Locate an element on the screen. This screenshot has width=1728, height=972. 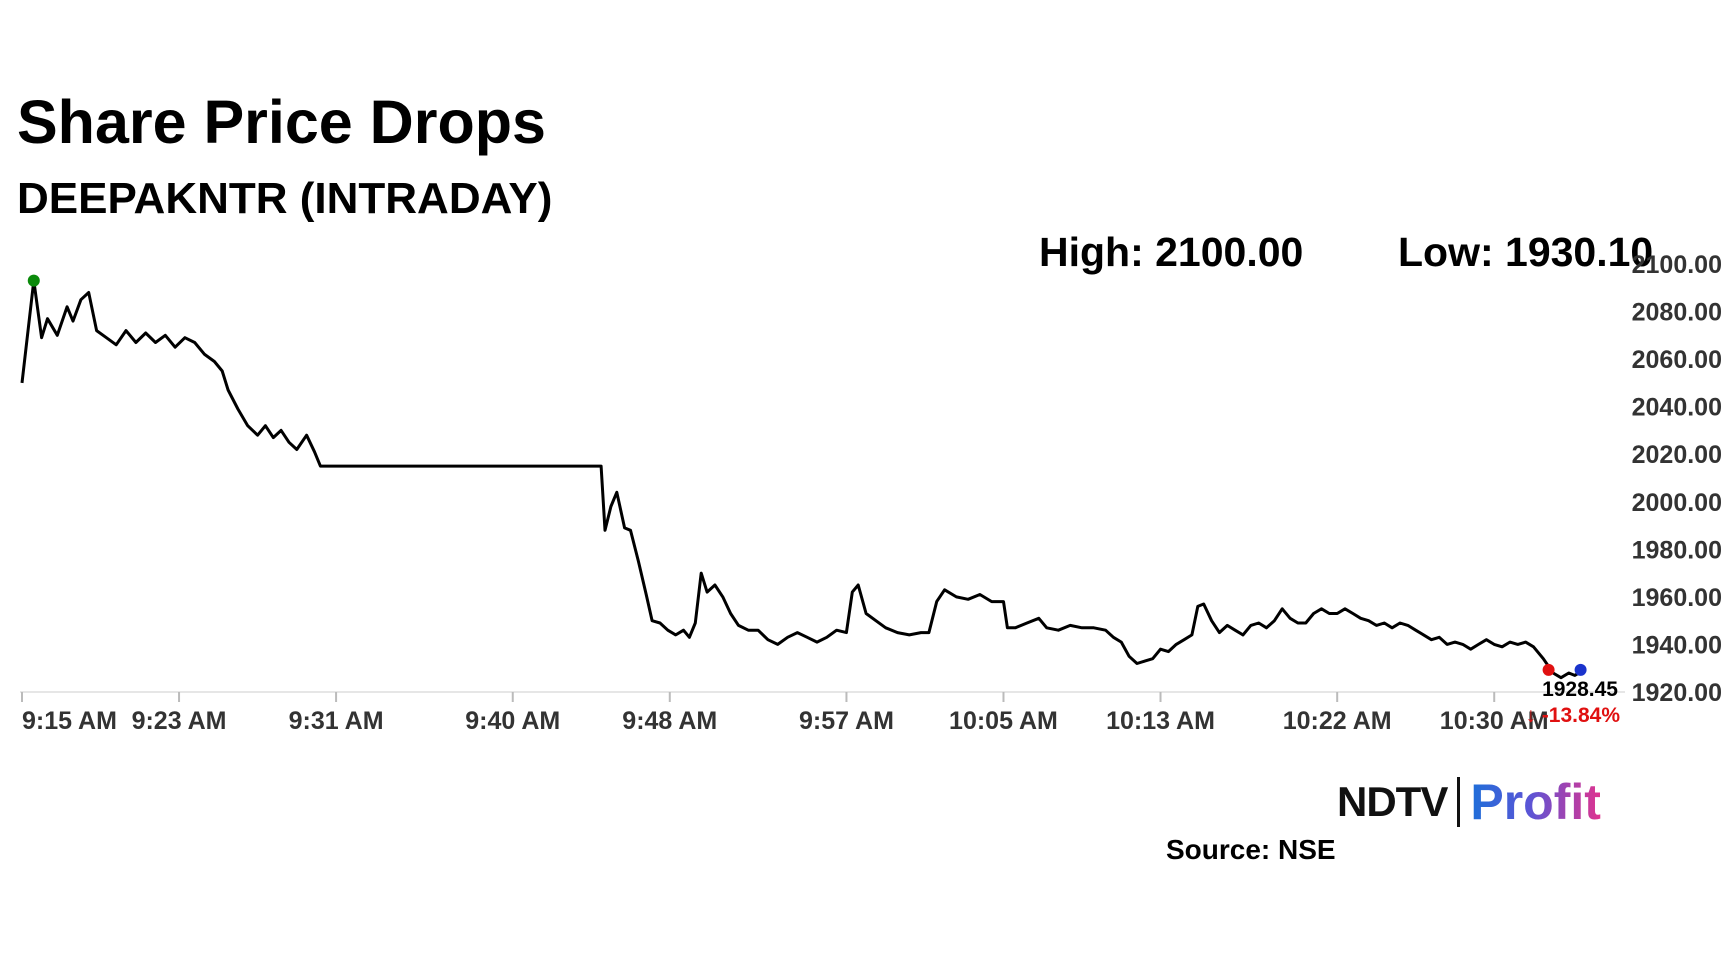
x-tick-label: 9:23 AM is located at coordinates (179, 721).